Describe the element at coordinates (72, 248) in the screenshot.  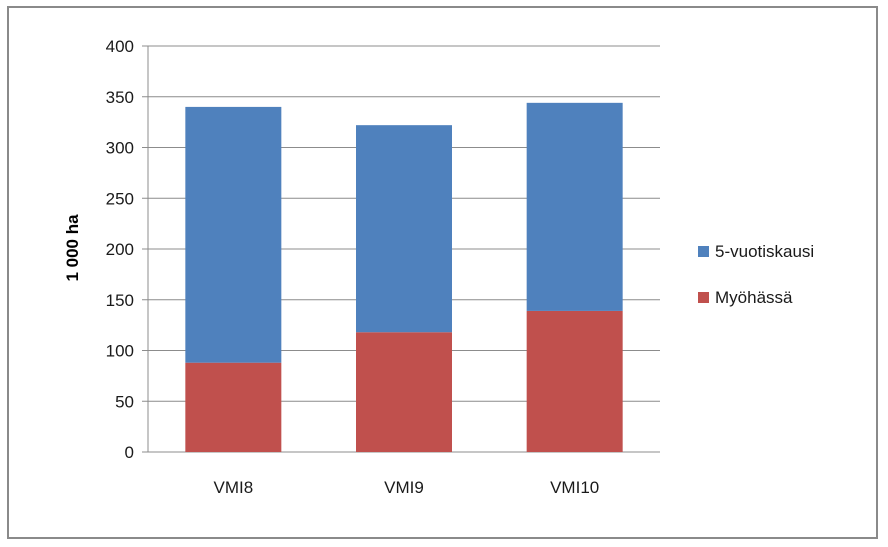
I see `y-axis-label: 1 000 ha` at that location.